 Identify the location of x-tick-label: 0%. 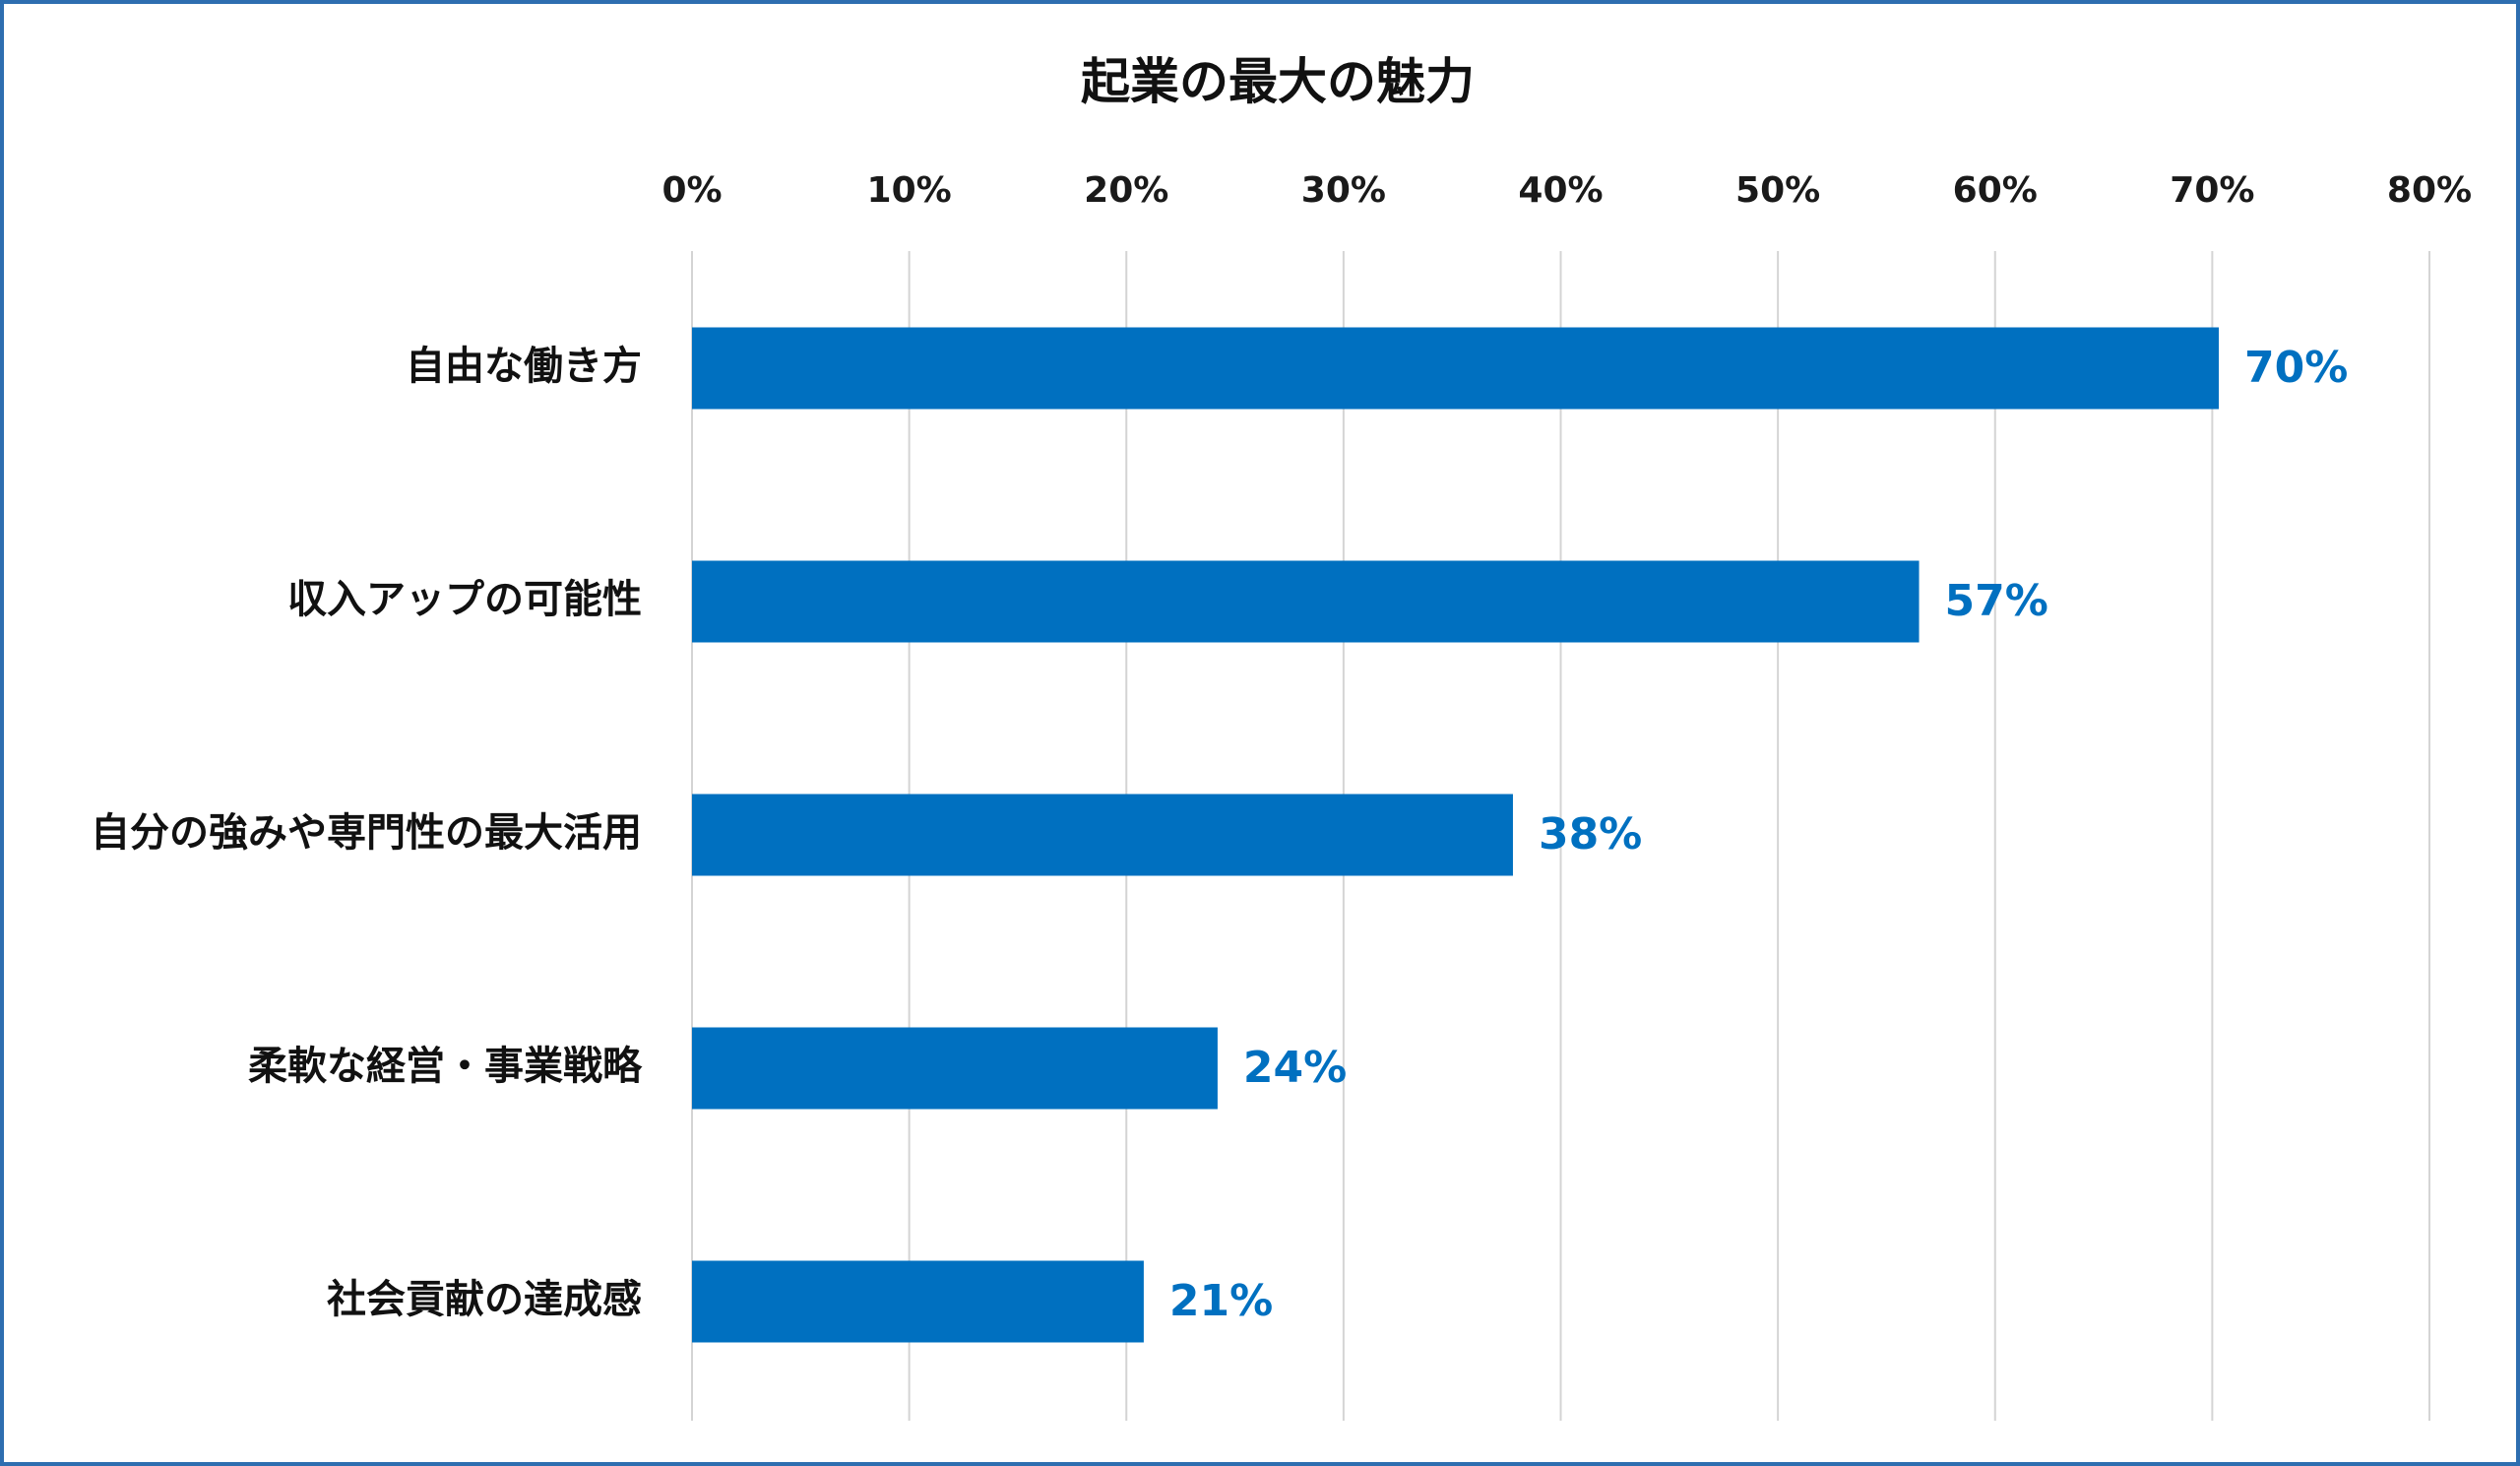
(692, 191).